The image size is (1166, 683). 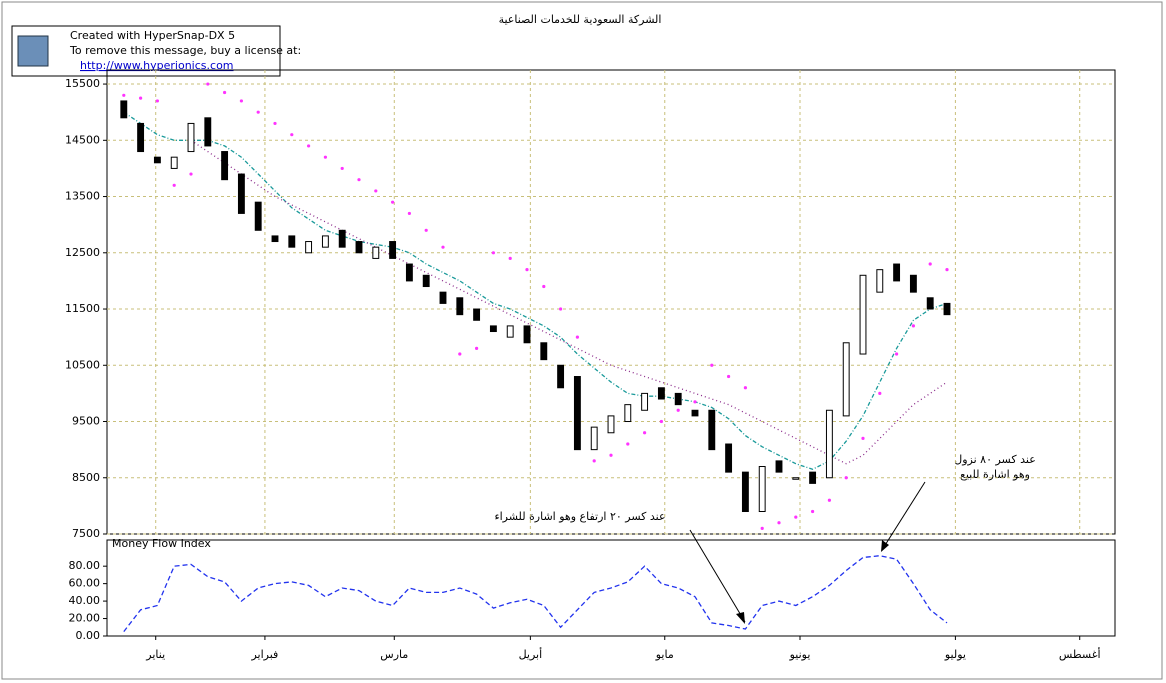 What do you see at coordinates (995, 474) in the screenshot?
I see `annotation: وهو اشارة للبيع` at bounding box center [995, 474].